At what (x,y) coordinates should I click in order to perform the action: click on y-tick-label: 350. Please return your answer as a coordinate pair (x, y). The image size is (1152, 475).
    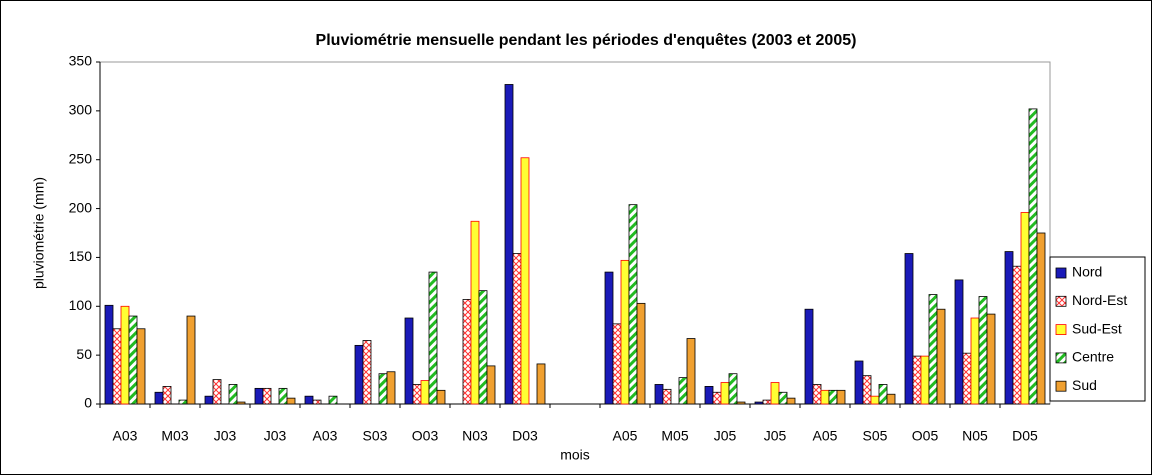
    Looking at the image, I should click on (81, 61).